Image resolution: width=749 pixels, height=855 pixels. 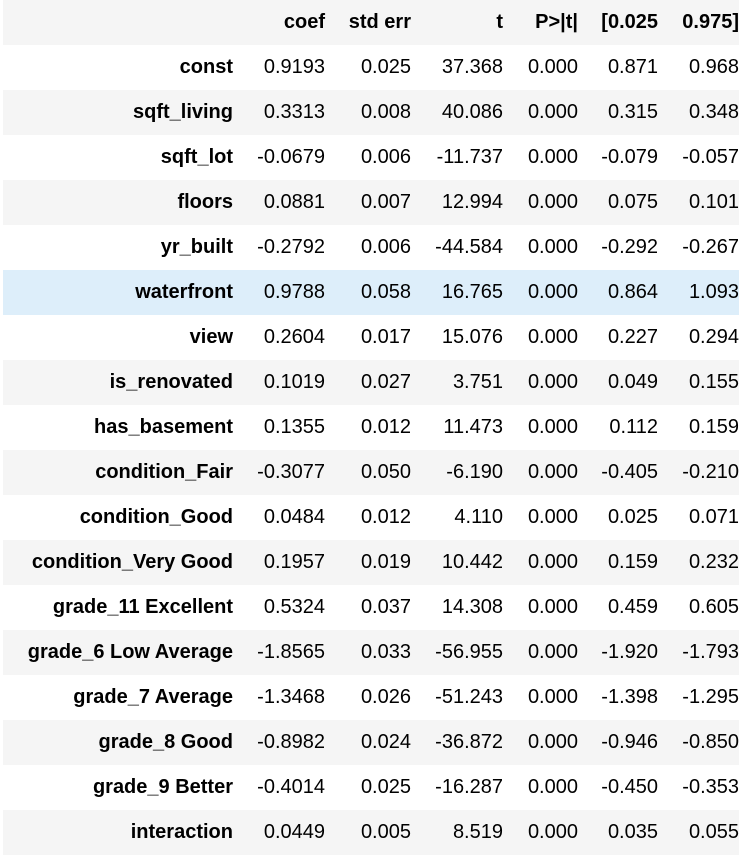 I want to click on table-header: coef std err t P>|t| [0.025 0.975], so click(x=371, y=22).